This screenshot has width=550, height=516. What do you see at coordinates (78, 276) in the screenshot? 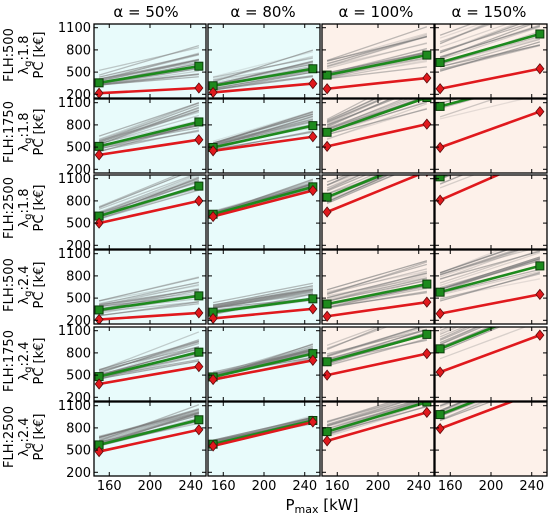
I see `y-tick-label: 800` at bounding box center [78, 276].